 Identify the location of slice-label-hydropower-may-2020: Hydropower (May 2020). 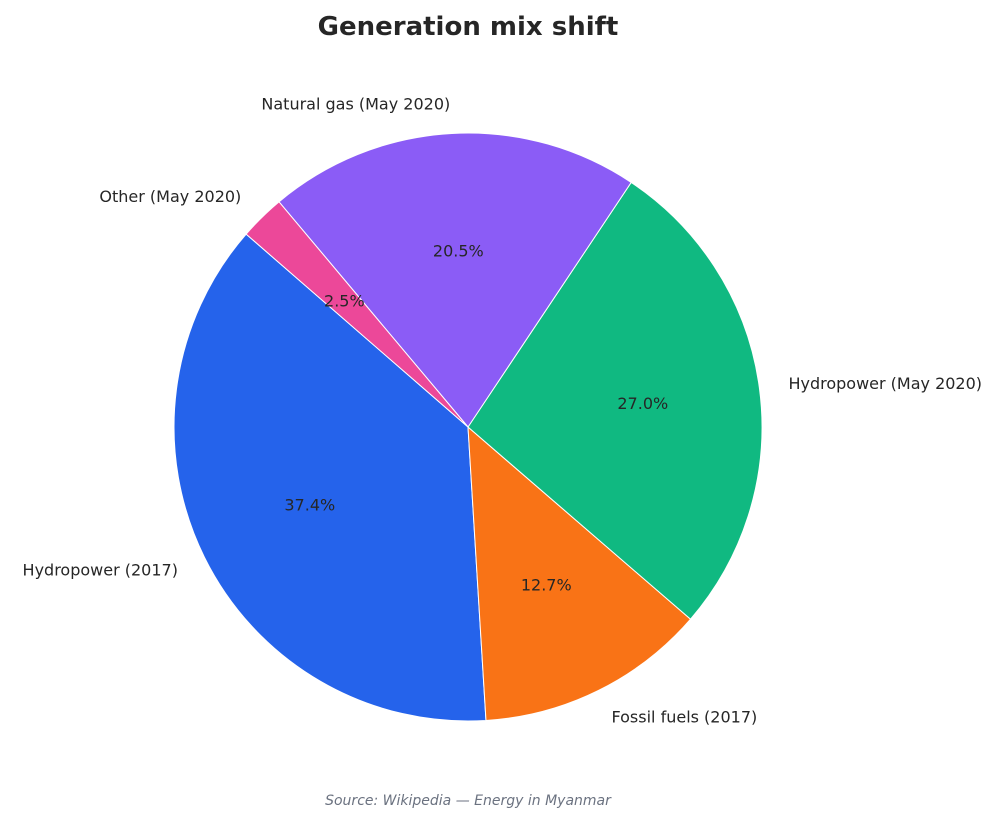
(885, 383).